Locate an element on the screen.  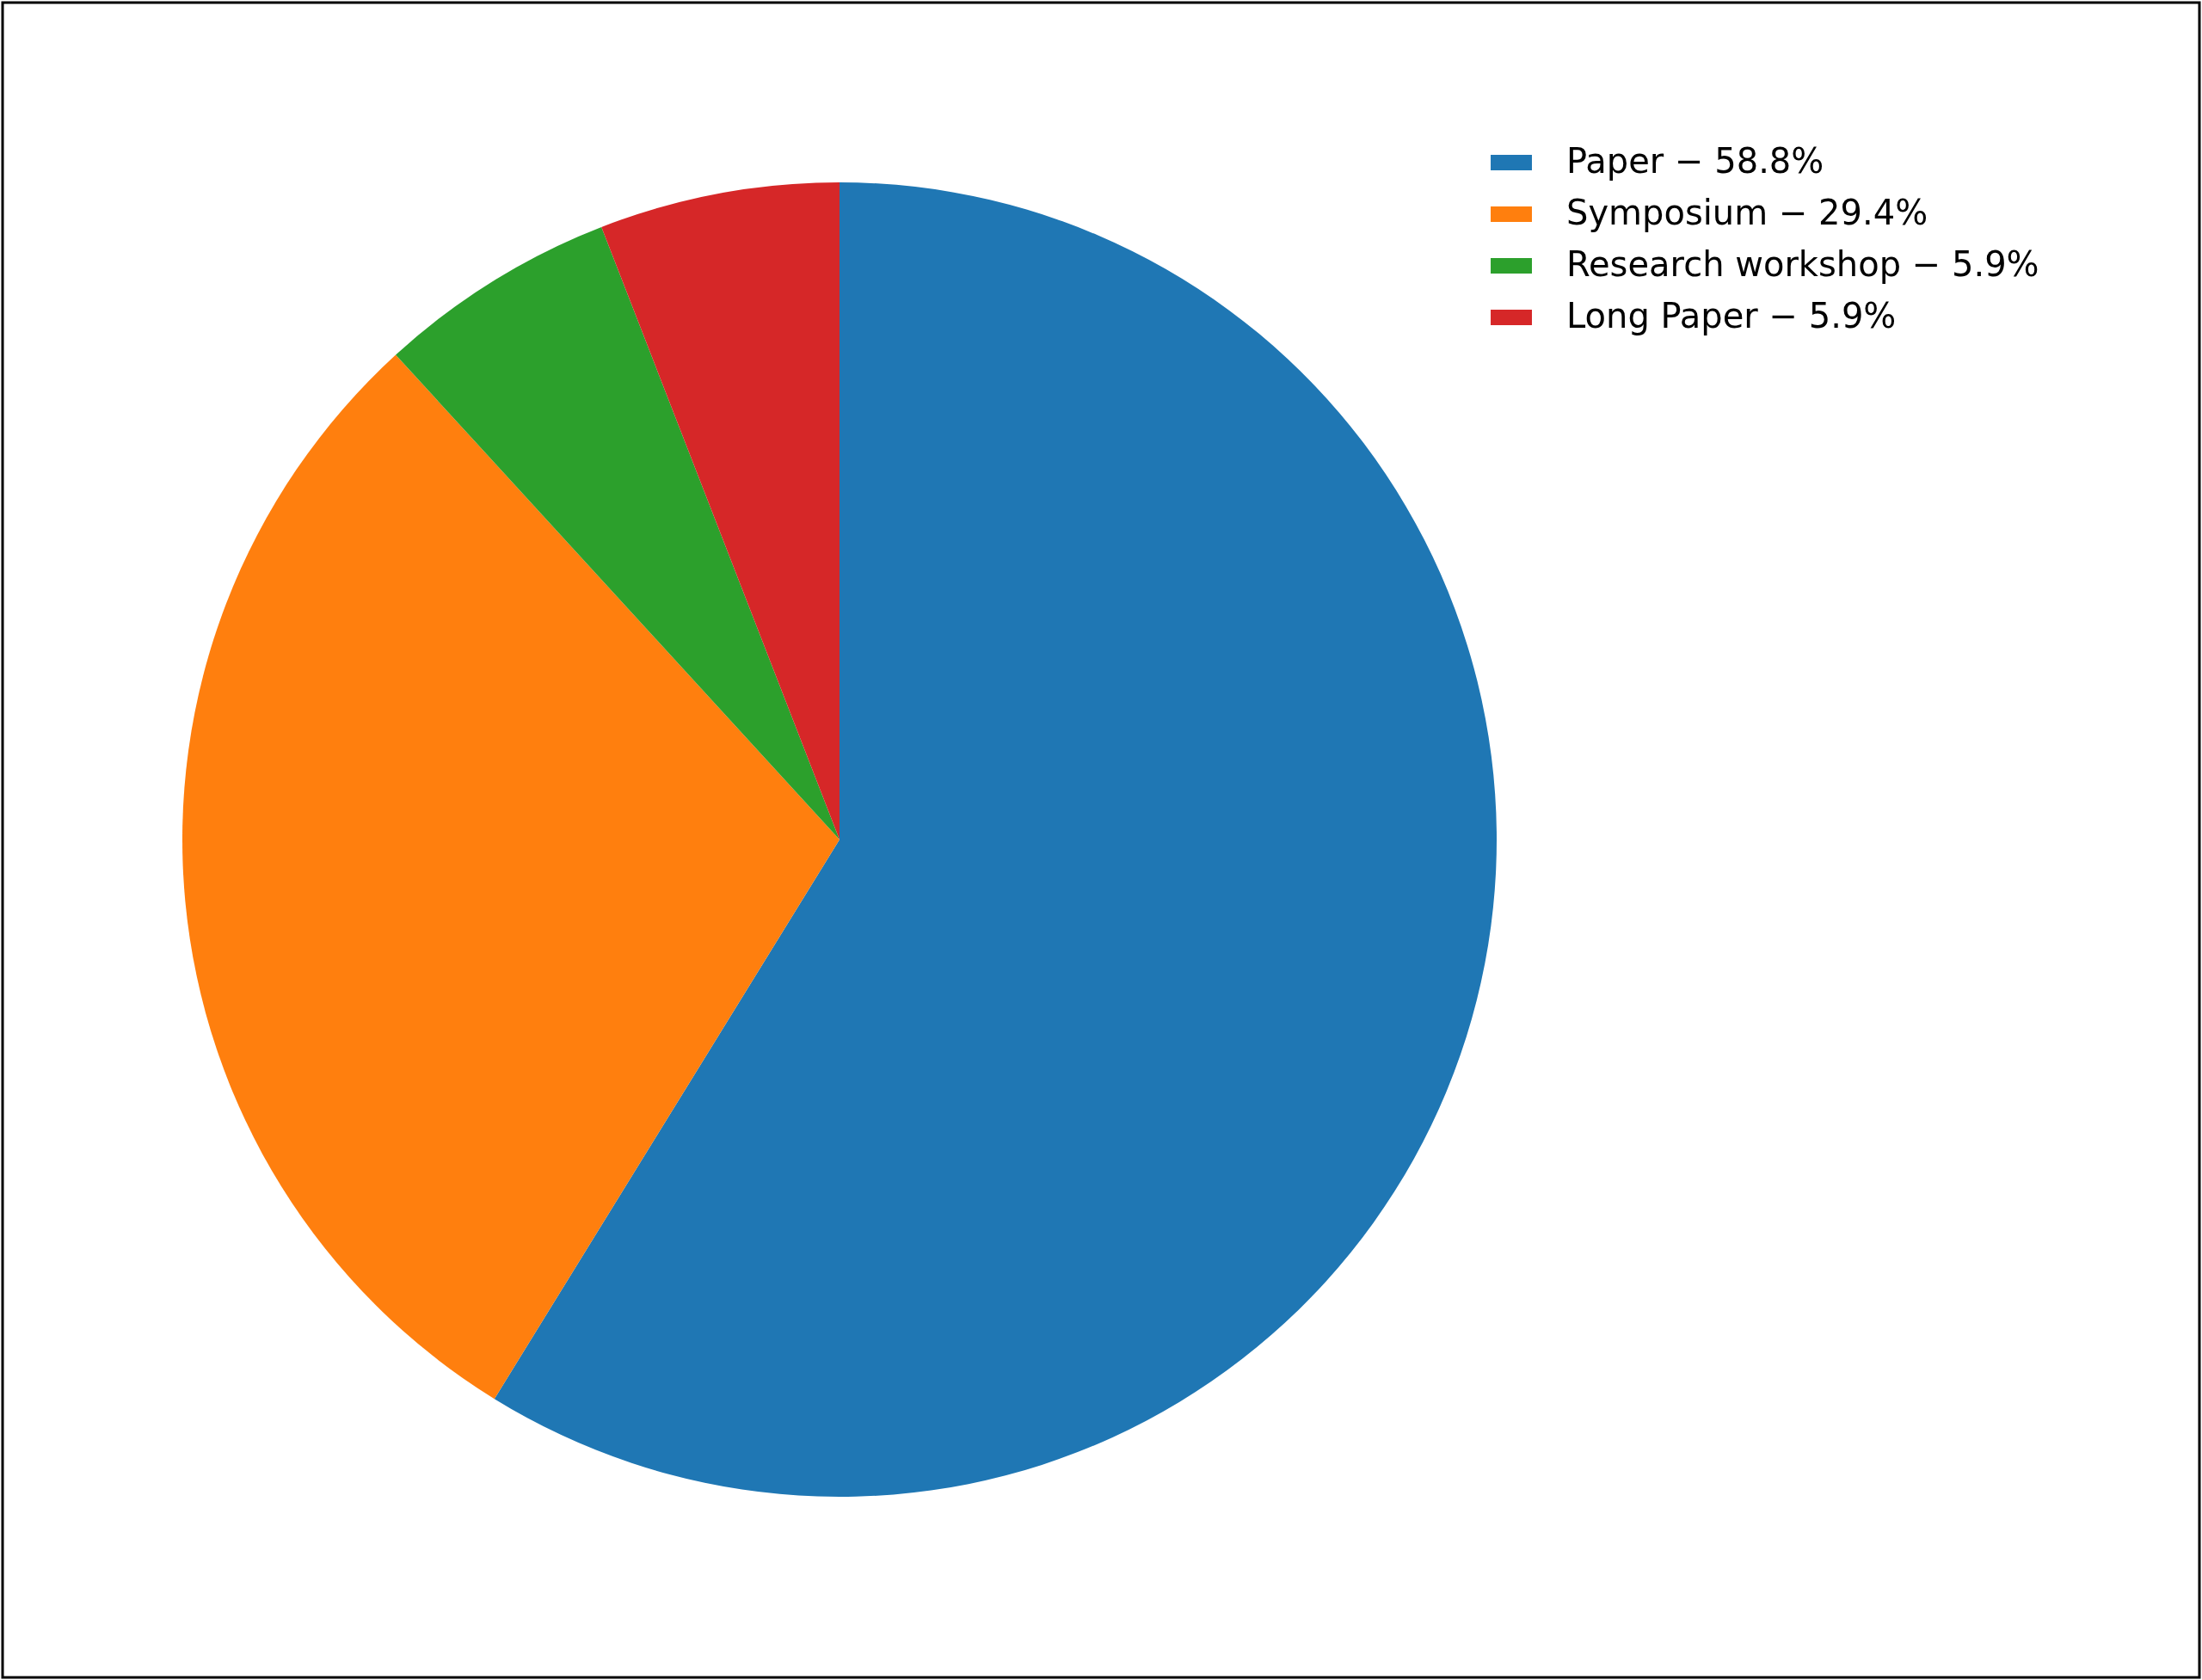
legend-label: Research workshop − 5.9% is located at coordinates (1802, 264).